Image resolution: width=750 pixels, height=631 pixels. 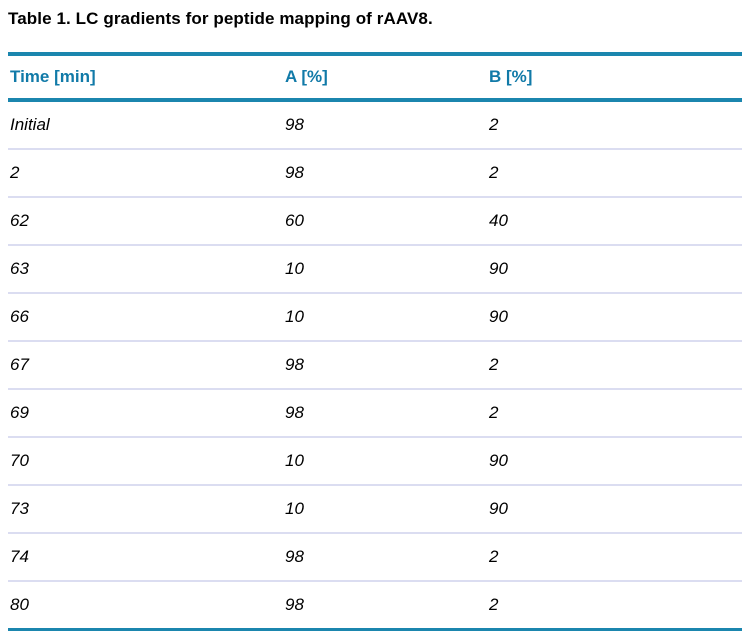 I want to click on table-cell: 70, so click(x=145, y=461).